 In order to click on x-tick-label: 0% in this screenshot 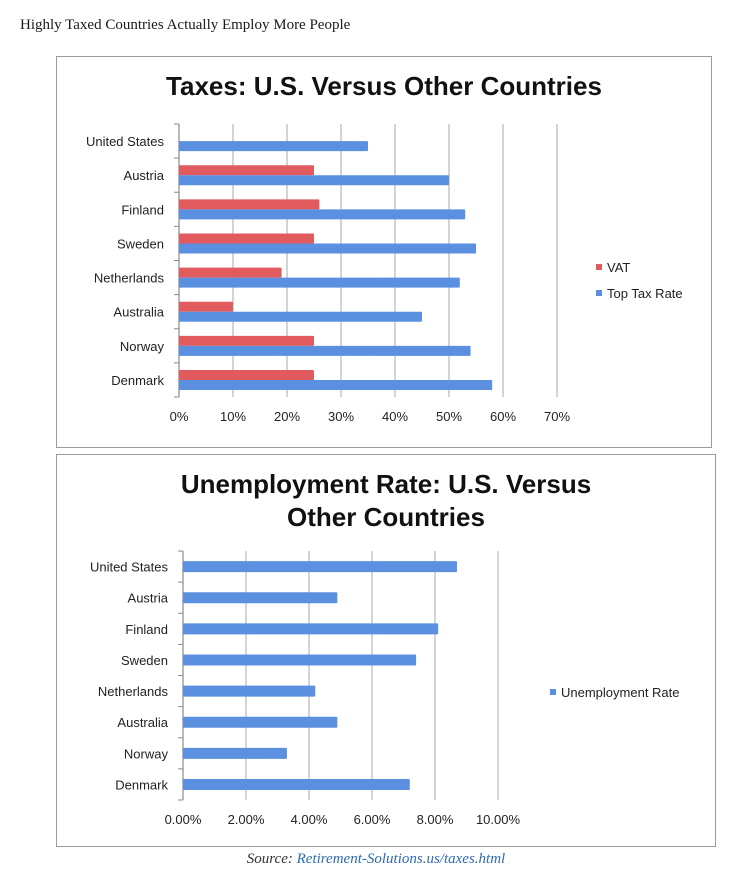, I will do `click(179, 416)`.